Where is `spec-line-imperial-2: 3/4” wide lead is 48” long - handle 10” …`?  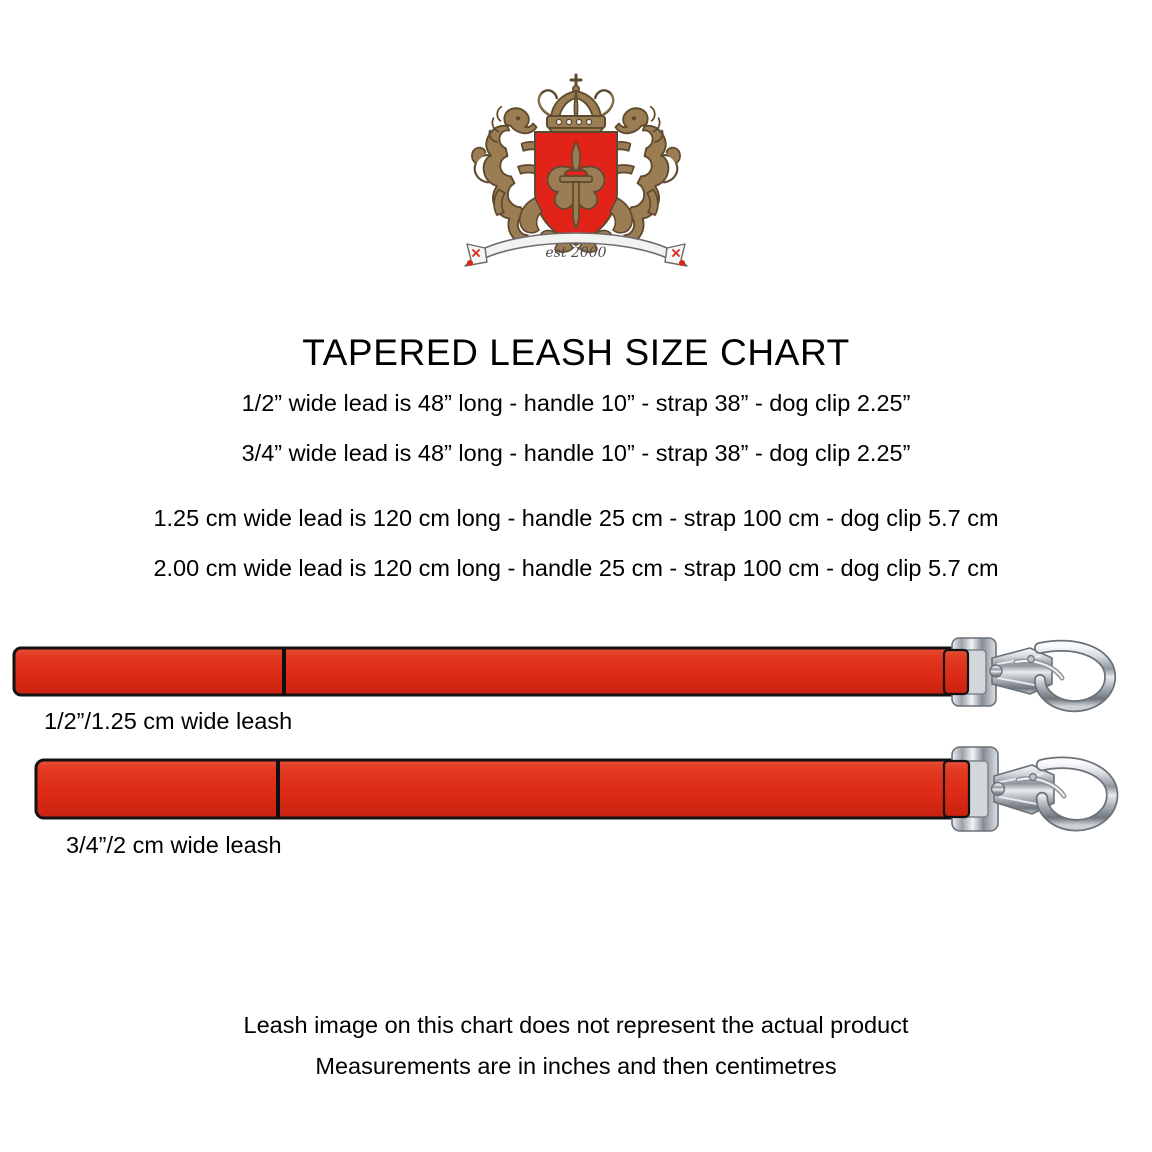 spec-line-imperial-2: 3/4” wide lead is 48” long - handle 10” … is located at coordinates (576, 452).